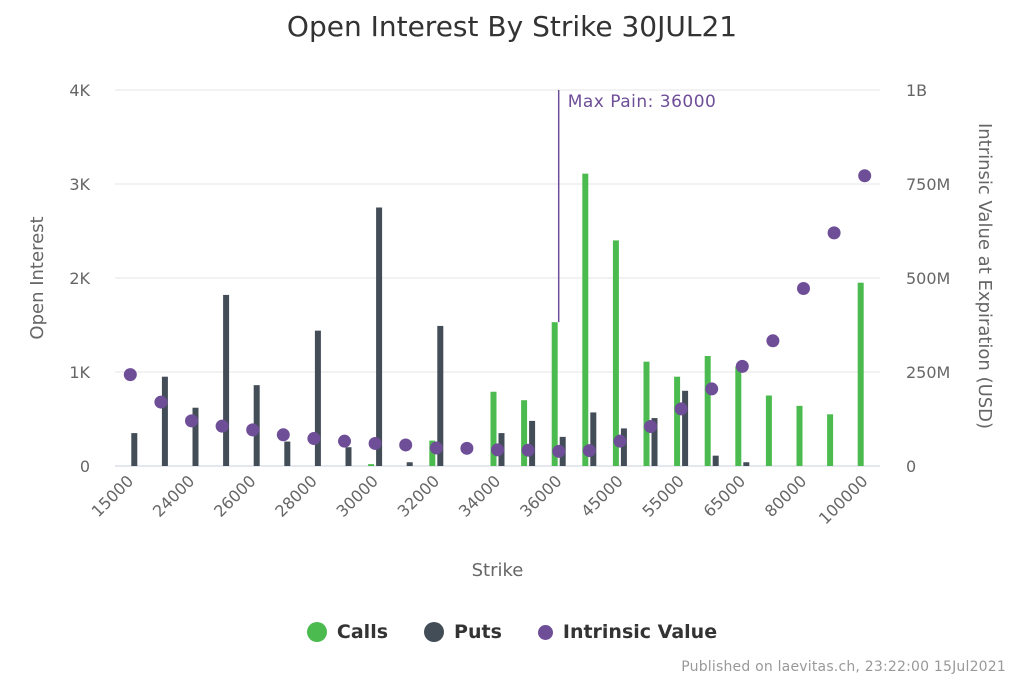  What do you see at coordinates (512, 632) in the screenshot?
I see `legend: Calls Puts Intrinsic Value` at bounding box center [512, 632].